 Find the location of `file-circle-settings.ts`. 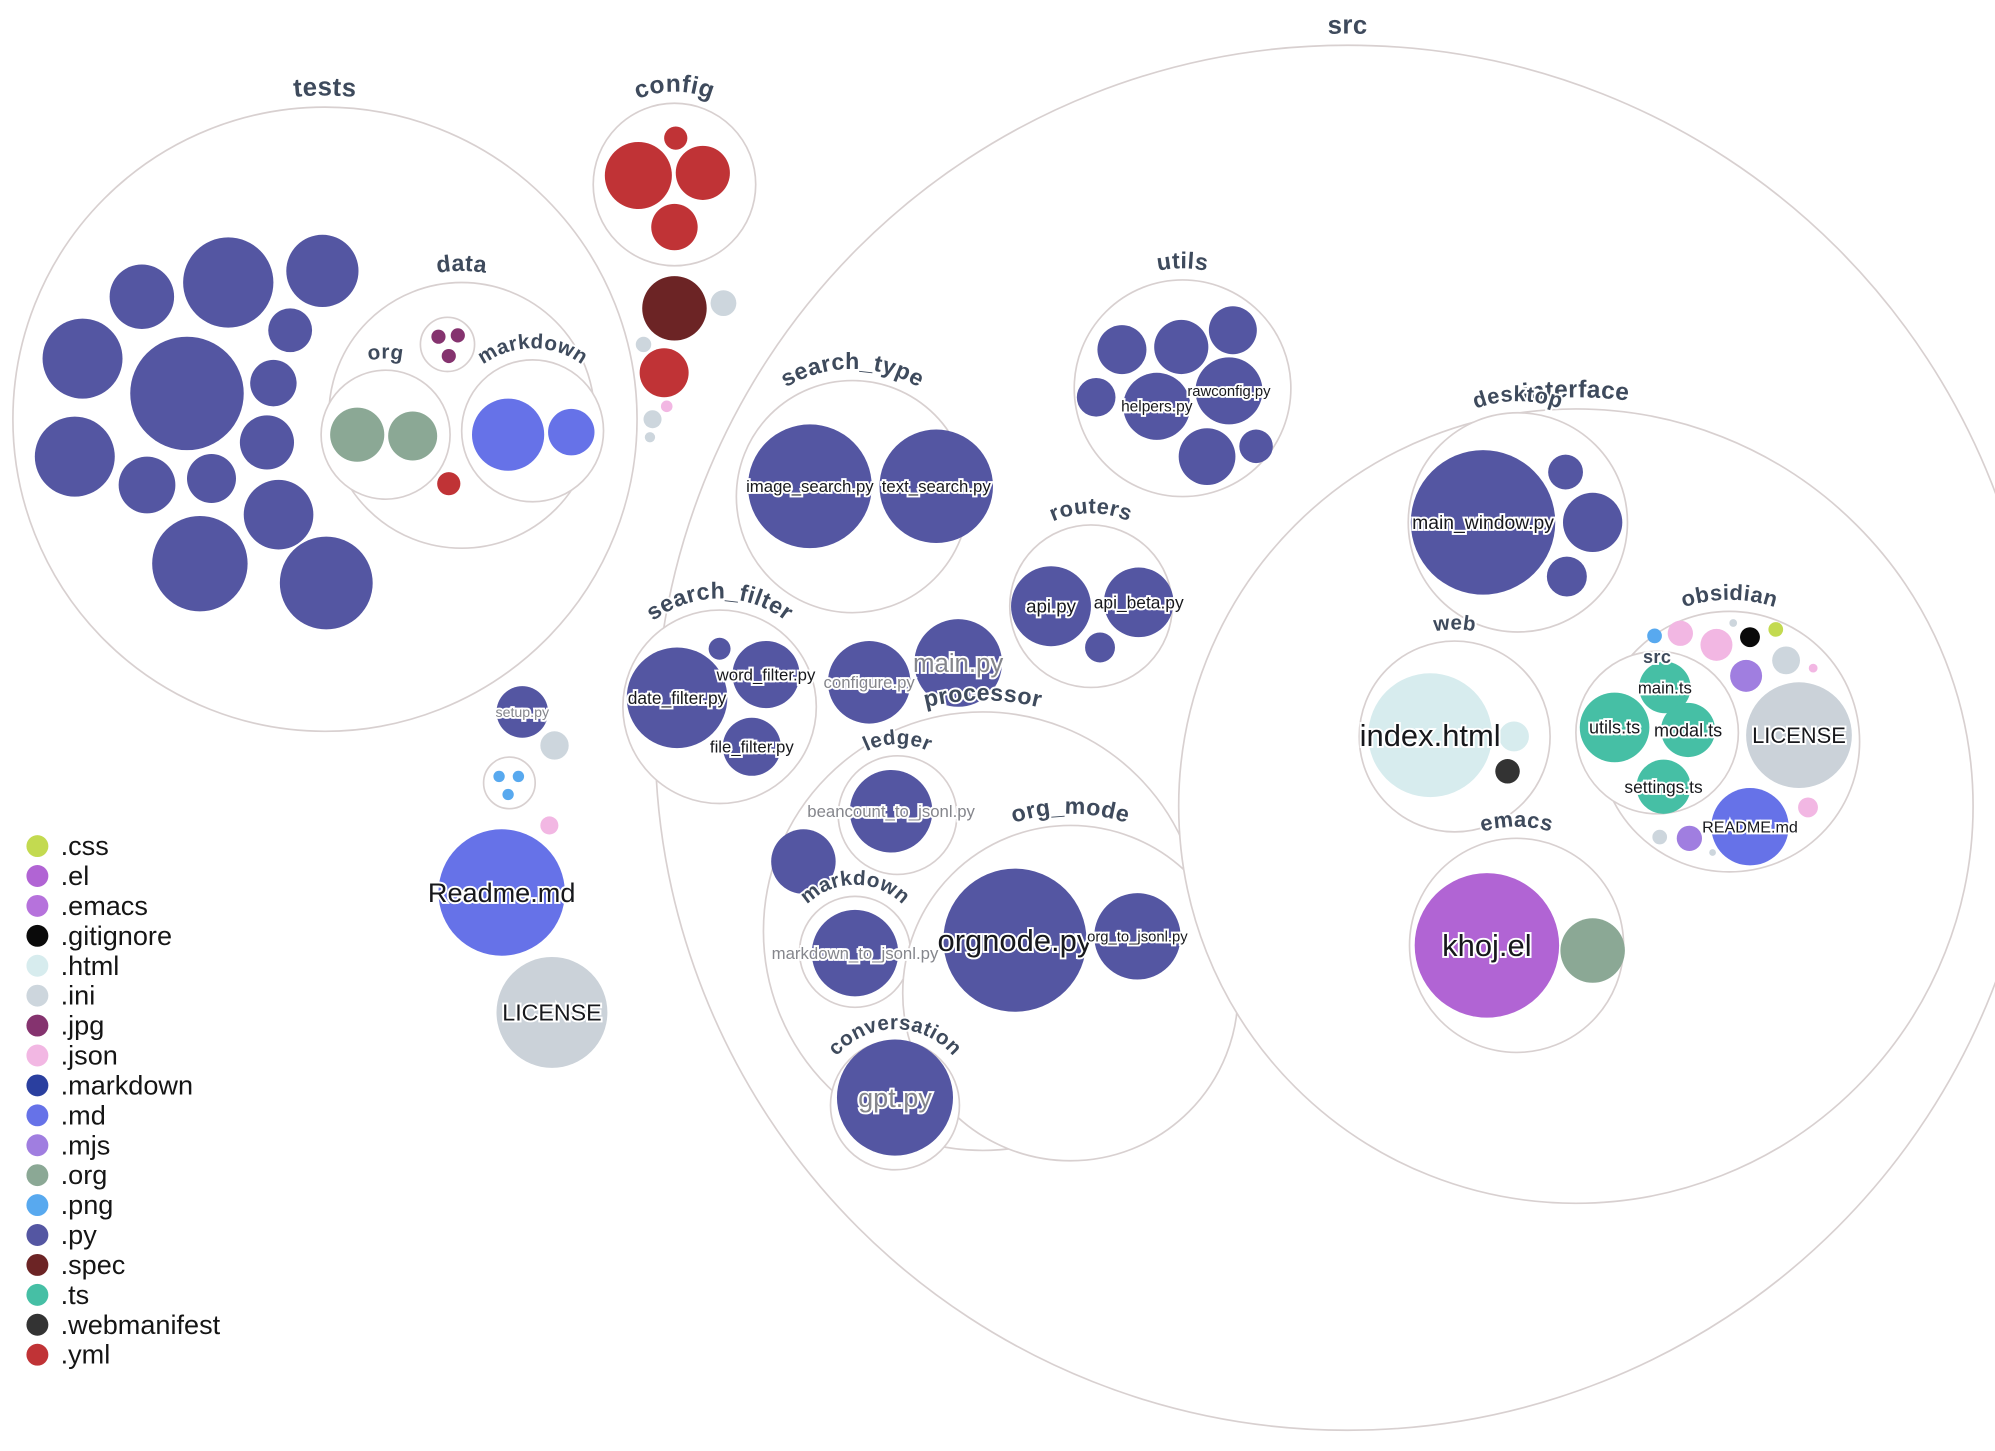

file-circle-settings.ts is located at coordinates (1663, 786).